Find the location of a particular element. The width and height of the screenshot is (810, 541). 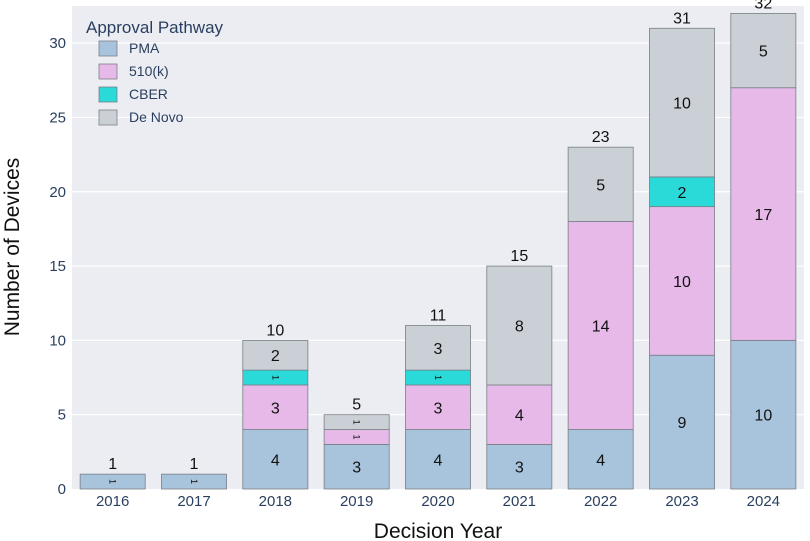

y-axis-ticks: 0 5 10 15 20 25 30 is located at coordinates (57, 266).